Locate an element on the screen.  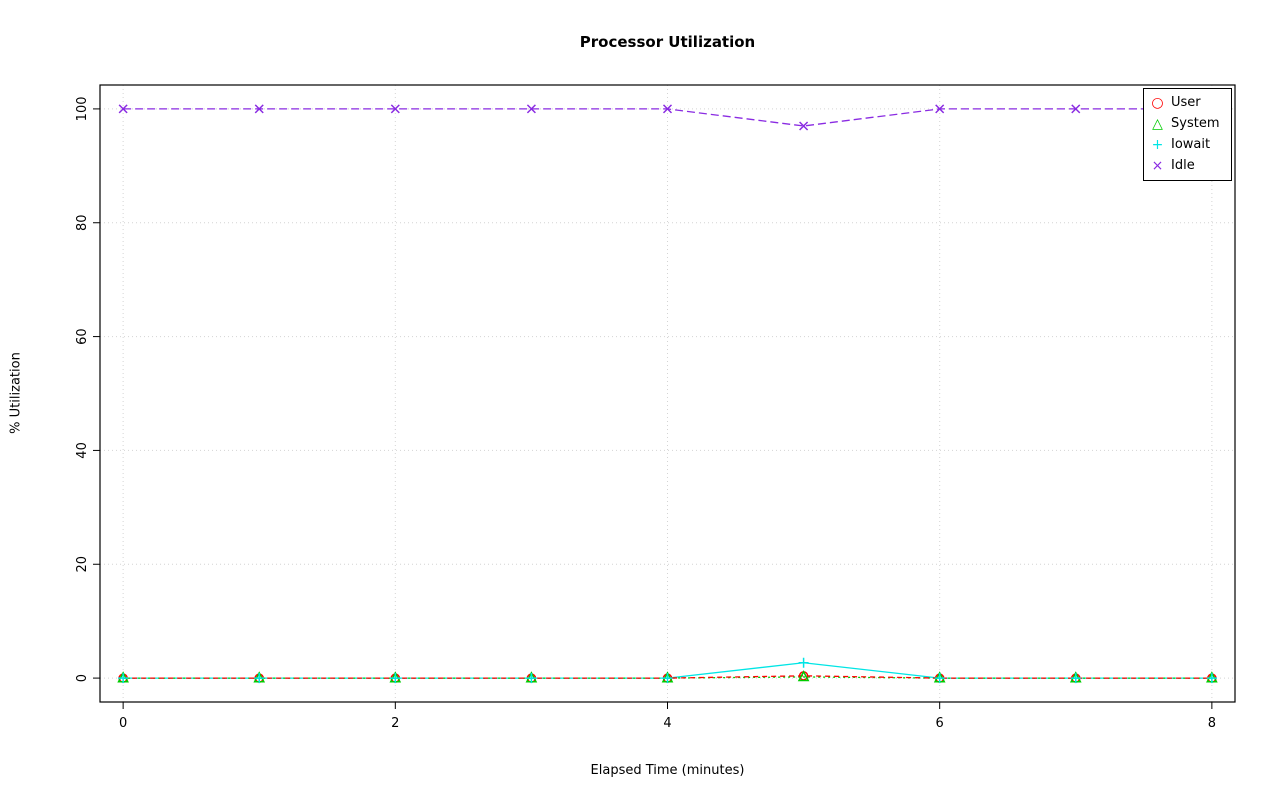
idle-x-marker-icon: × is located at coordinates (1157, 165).